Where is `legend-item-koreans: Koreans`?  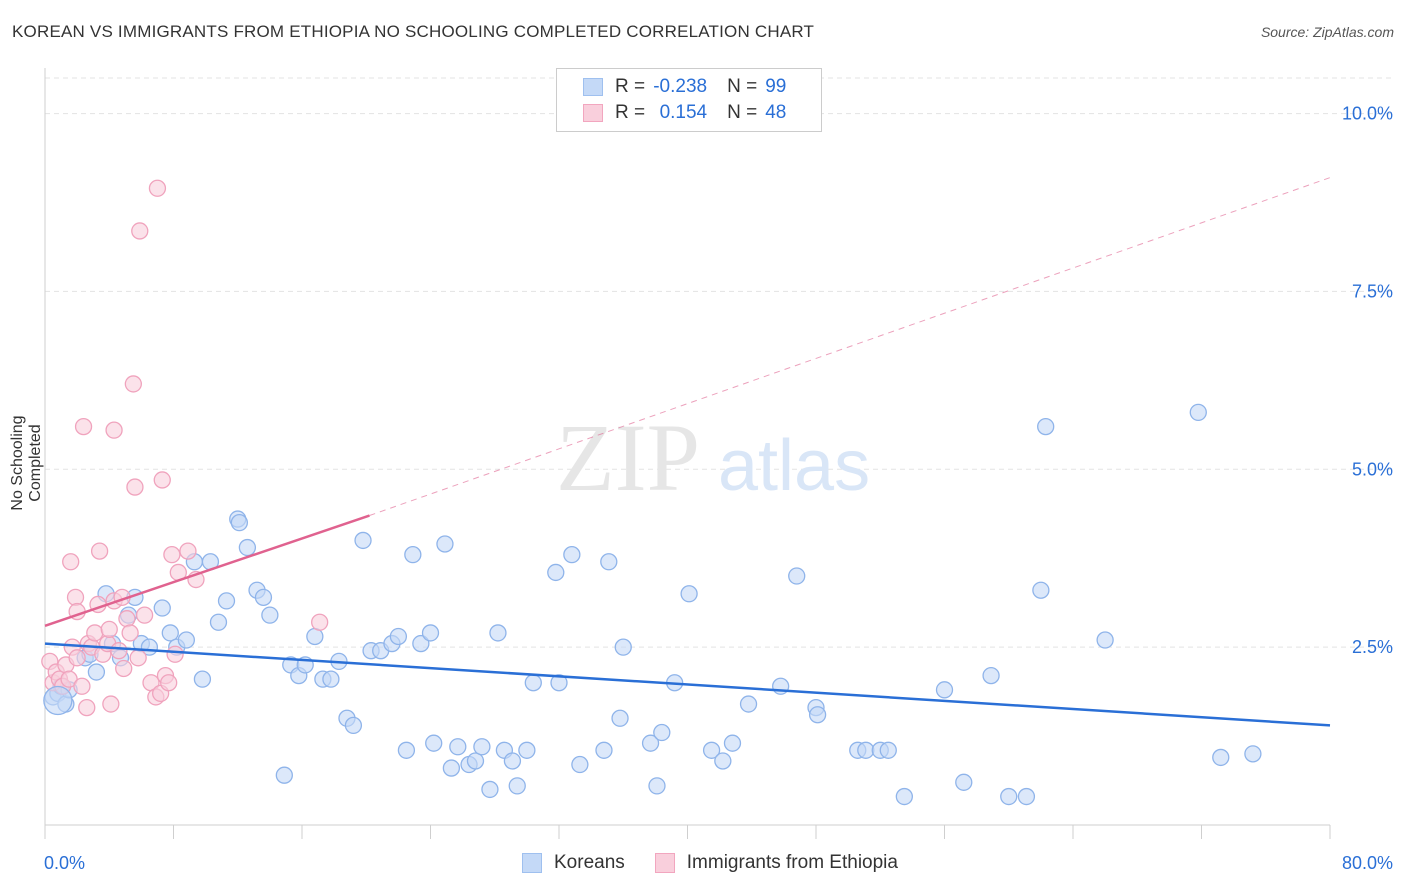
legend-item-koreans: Koreans is located at coordinates (573, 863).